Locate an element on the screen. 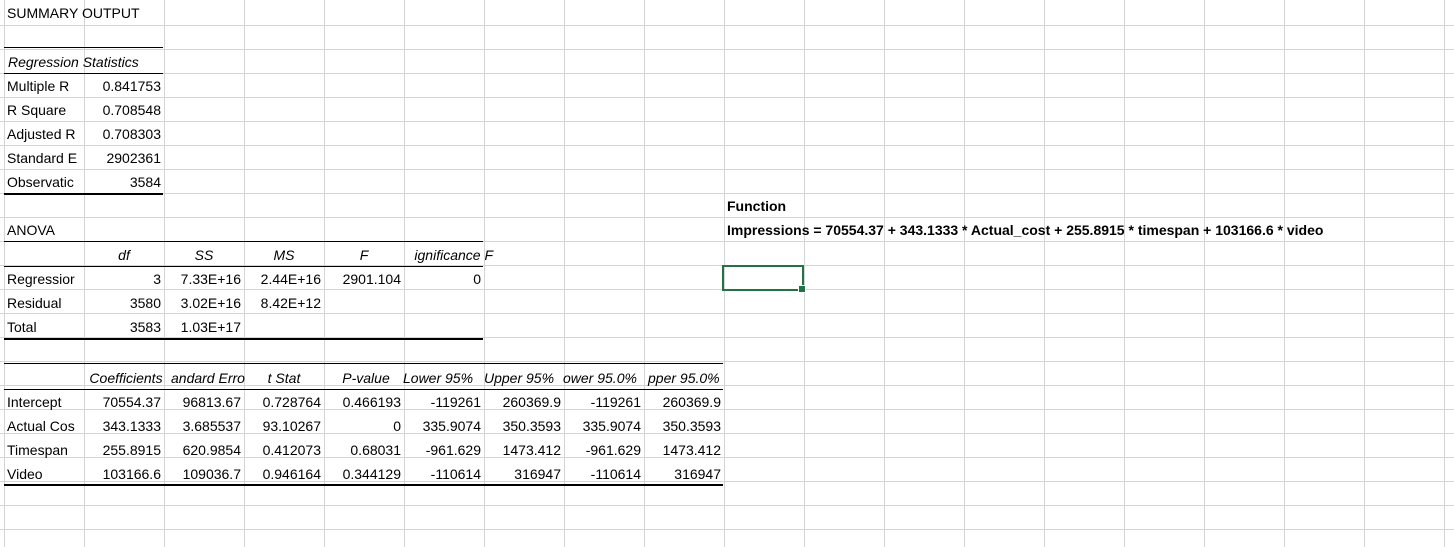  anova-row-residual-ss: 3.02E+16 is located at coordinates (210, 303).